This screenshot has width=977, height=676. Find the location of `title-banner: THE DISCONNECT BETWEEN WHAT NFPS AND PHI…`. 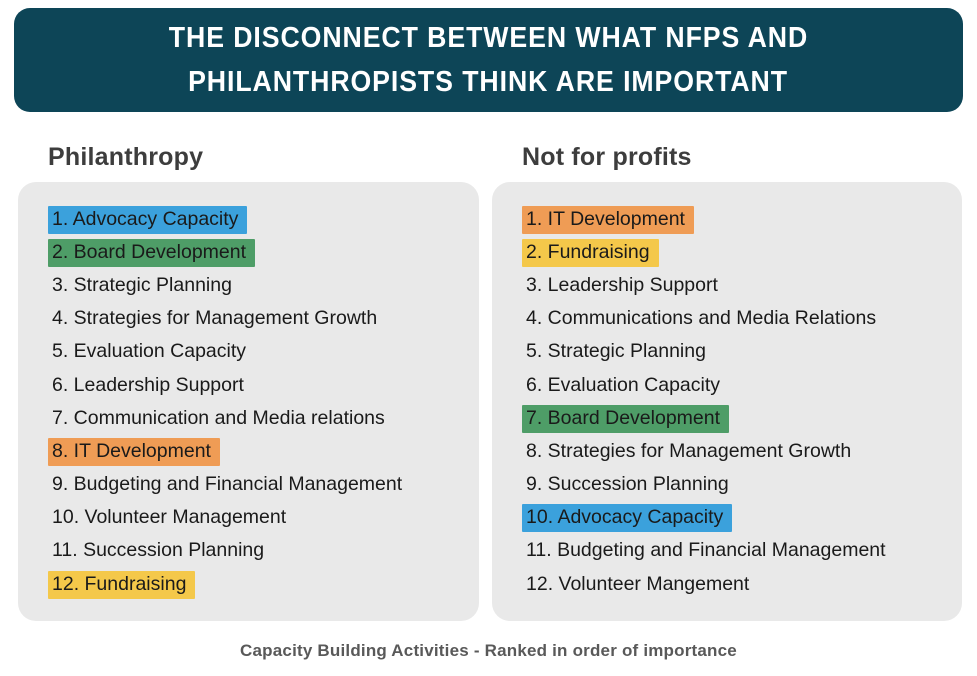

title-banner: THE DISCONNECT BETWEEN WHAT NFPS AND PHI… is located at coordinates (488, 60).